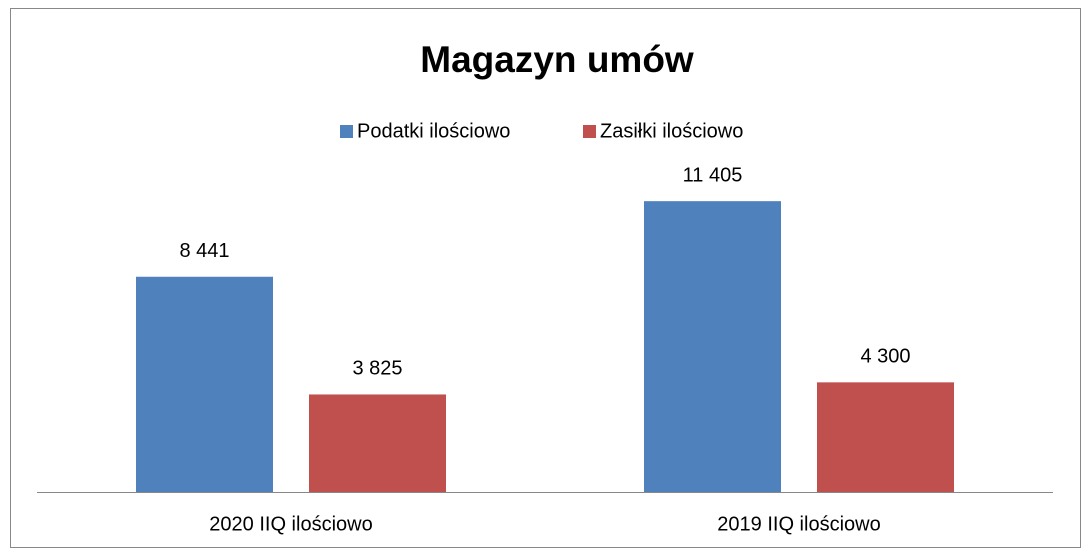 Image resolution: width=1091 pixels, height=553 pixels. What do you see at coordinates (885, 357) in the screenshot?
I see `value-label: 4 300` at bounding box center [885, 357].